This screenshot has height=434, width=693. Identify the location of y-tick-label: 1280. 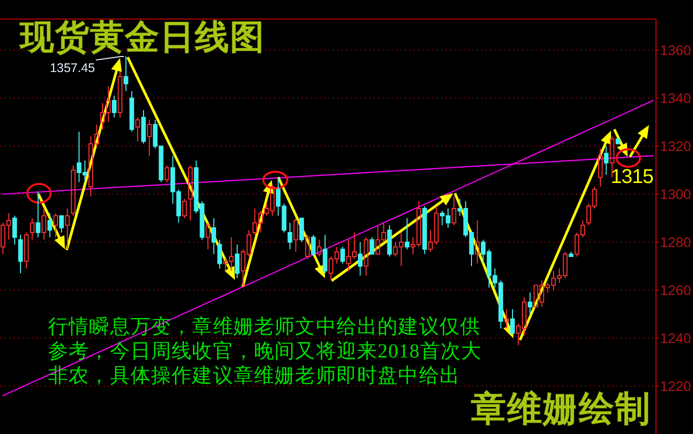
(676, 242).